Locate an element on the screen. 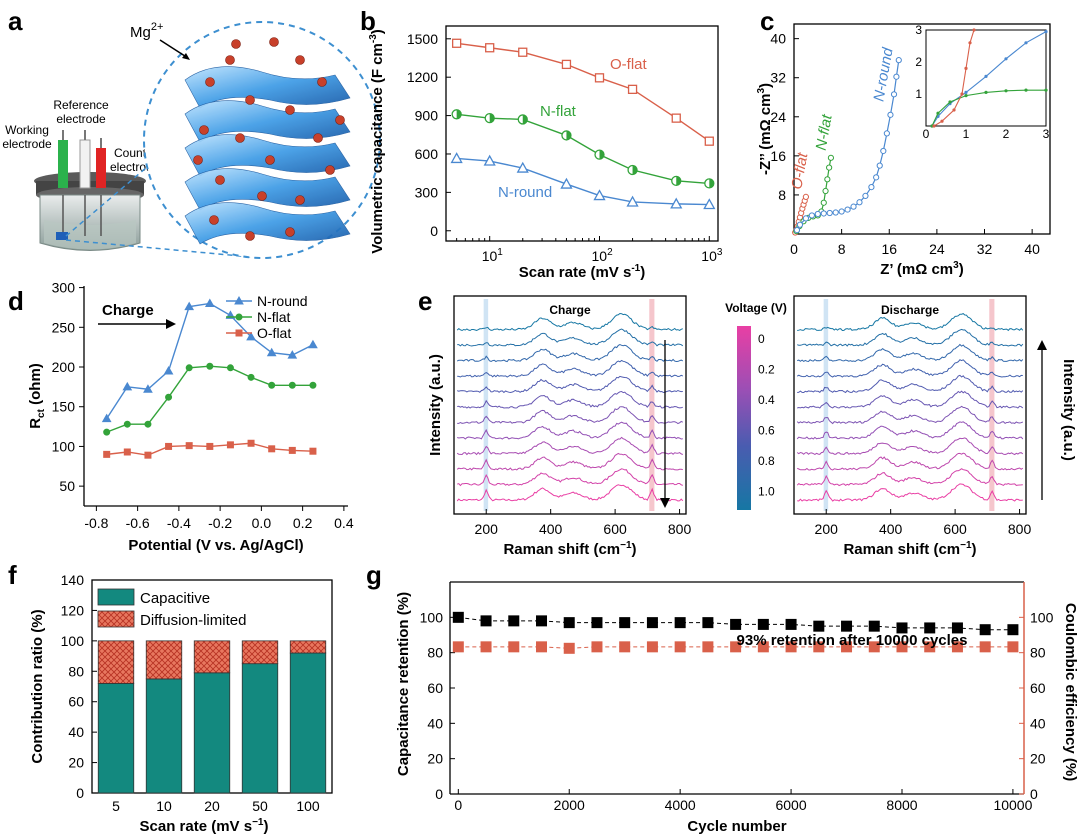 This screenshot has width=1080, height=836. b-xtick-label-part: 1 is located at coordinates (500, 252).